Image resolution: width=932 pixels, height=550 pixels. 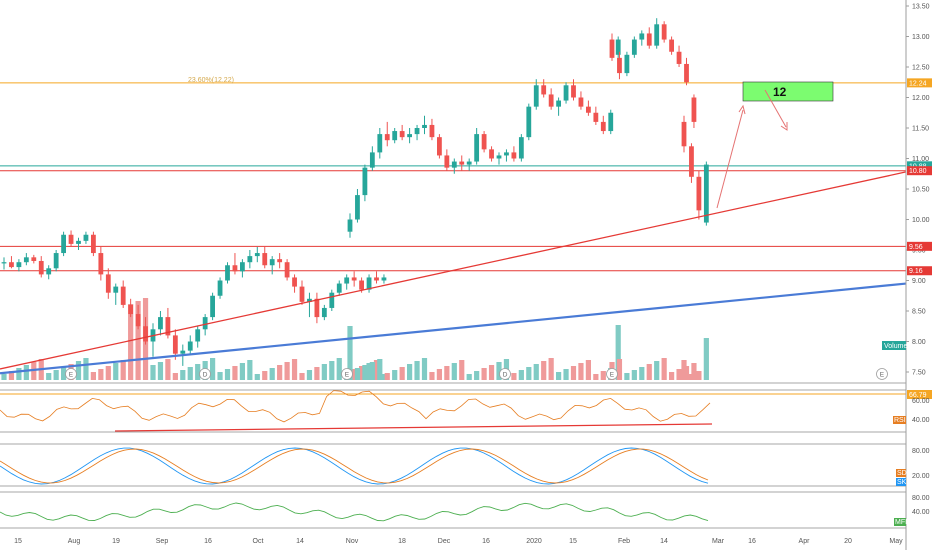 What do you see at coordinates (354, 466) in the screenshot?
I see `stoch-k-line` at bounding box center [354, 466].